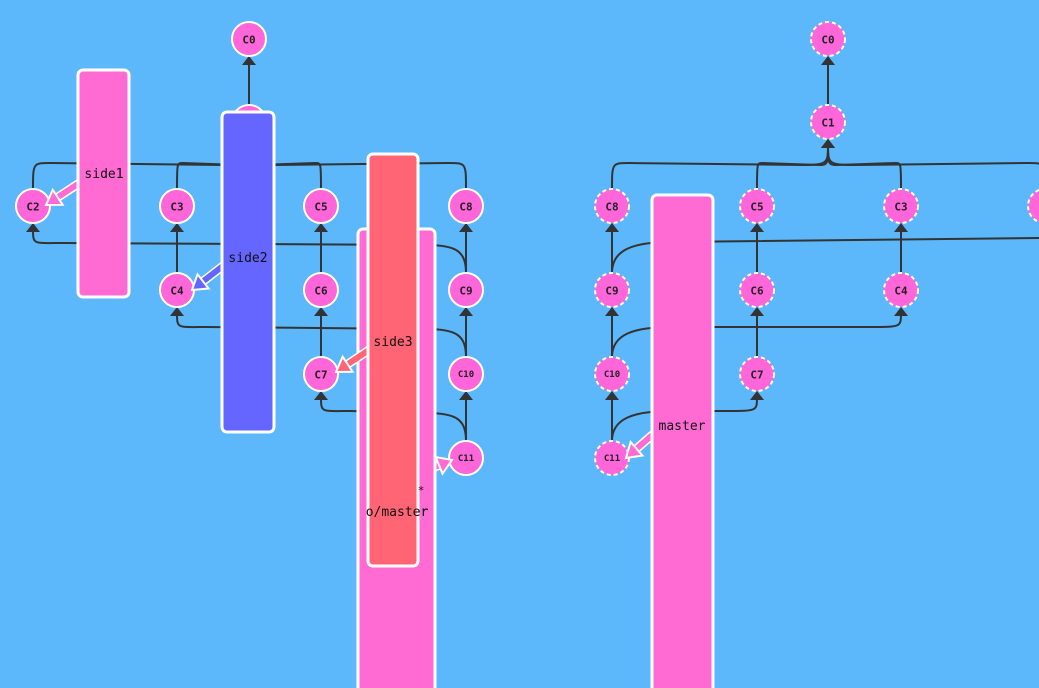  I want to click on local-commit-label: C4, so click(177, 291).